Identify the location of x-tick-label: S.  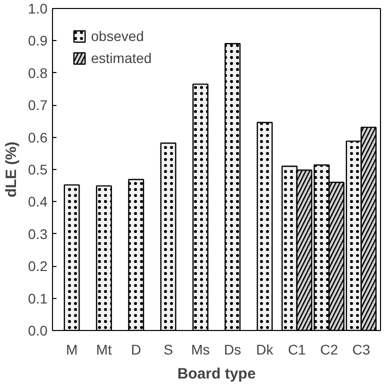
(168, 350).